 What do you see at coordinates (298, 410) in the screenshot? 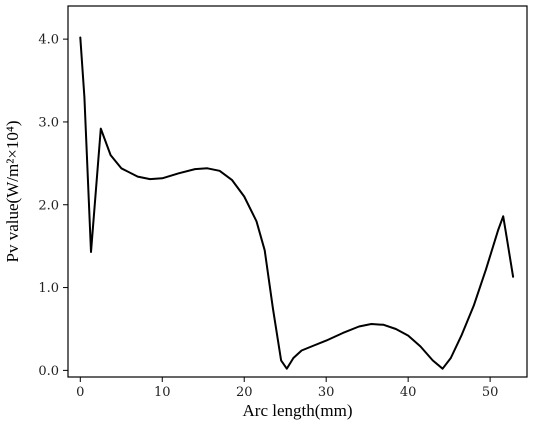
I see `x-axis-title: Arc length(mm)` at bounding box center [298, 410].